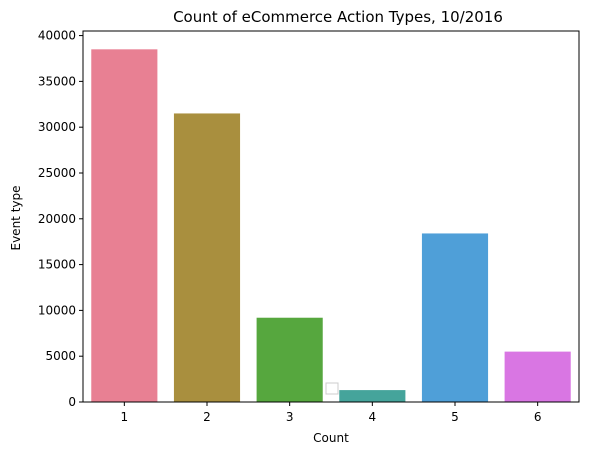 The image size is (589, 455). Describe the element at coordinates (338, 17) in the screenshot. I see `chart-title: Count of eCommerce Action Types, 10/2016` at that location.